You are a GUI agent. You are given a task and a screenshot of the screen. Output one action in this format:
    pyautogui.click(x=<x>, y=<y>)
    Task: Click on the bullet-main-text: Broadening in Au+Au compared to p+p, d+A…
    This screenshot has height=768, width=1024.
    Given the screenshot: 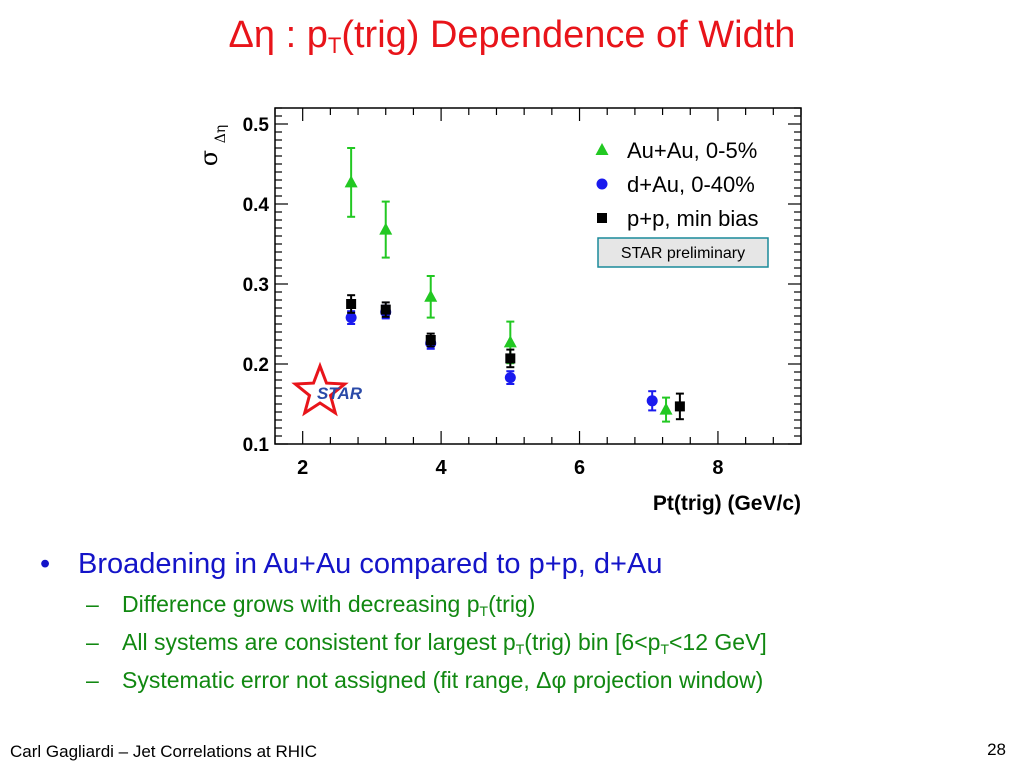 What is the action you would take?
    pyautogui.click(x=370, y=564)
    